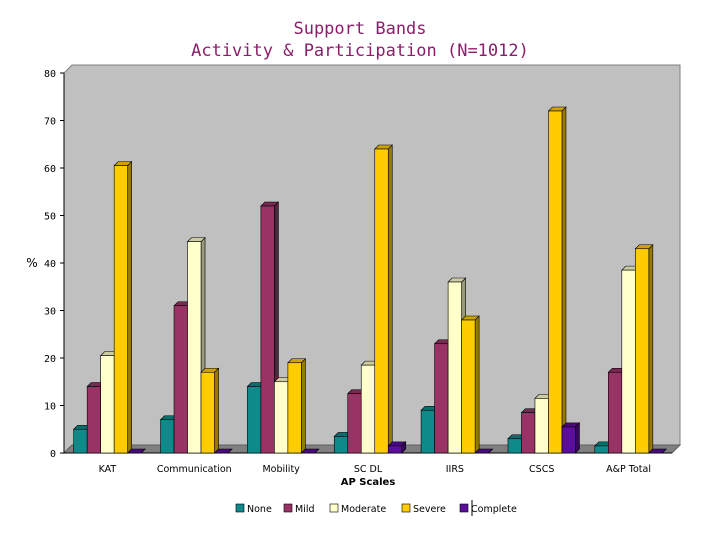  Describe the element at coordinates (194, 469) in the screenshot. I see `x-tick-label: Communication` at that location.